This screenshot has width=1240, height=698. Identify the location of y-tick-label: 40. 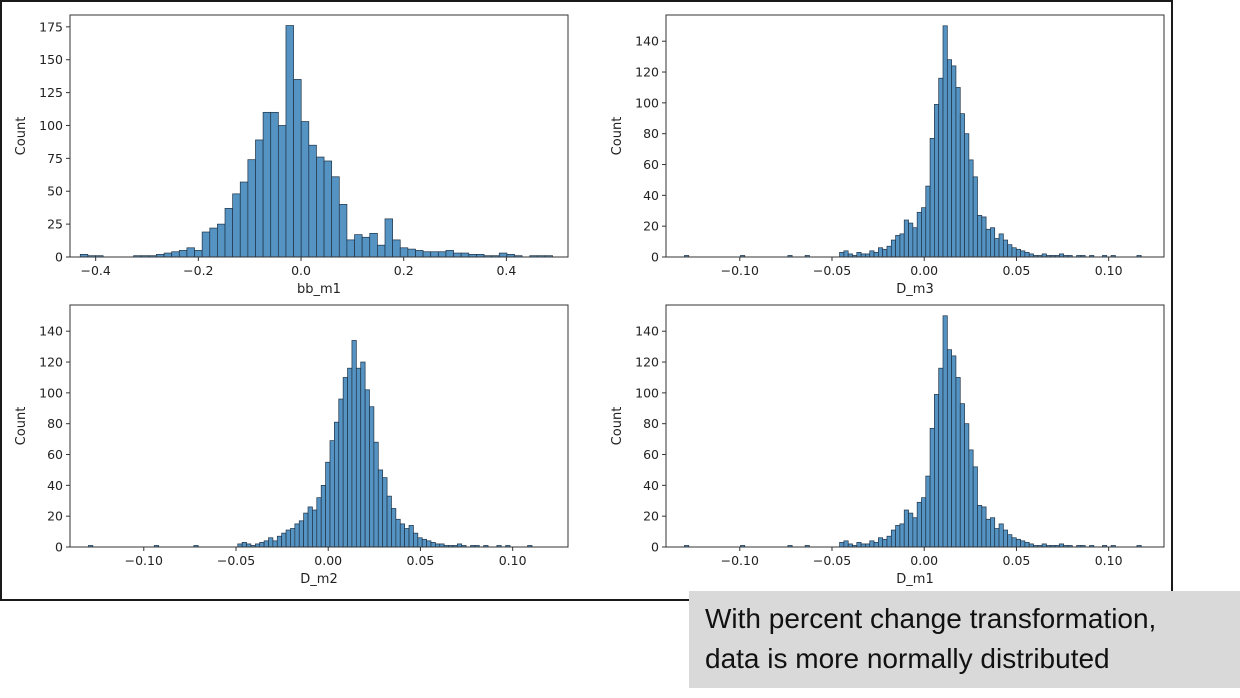
(55, 485).